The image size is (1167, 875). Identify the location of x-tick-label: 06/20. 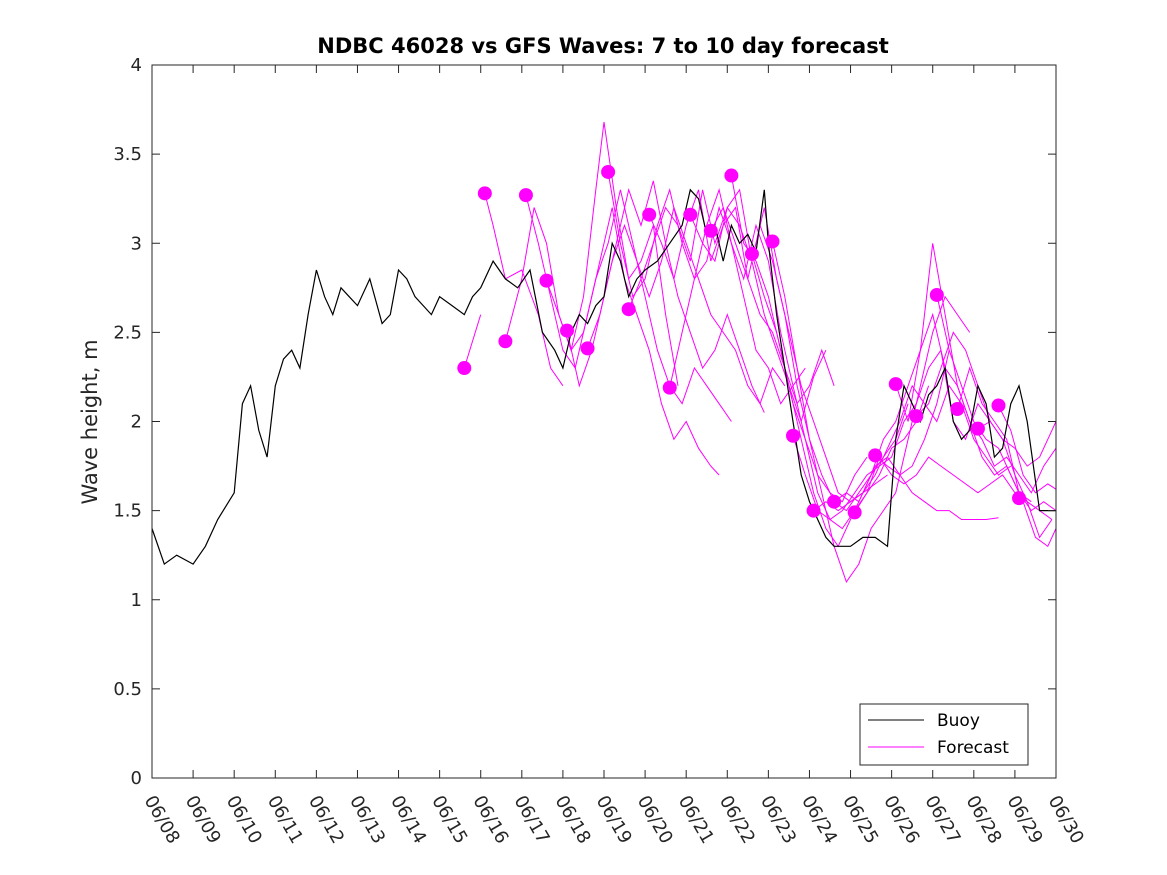
(655, 819).